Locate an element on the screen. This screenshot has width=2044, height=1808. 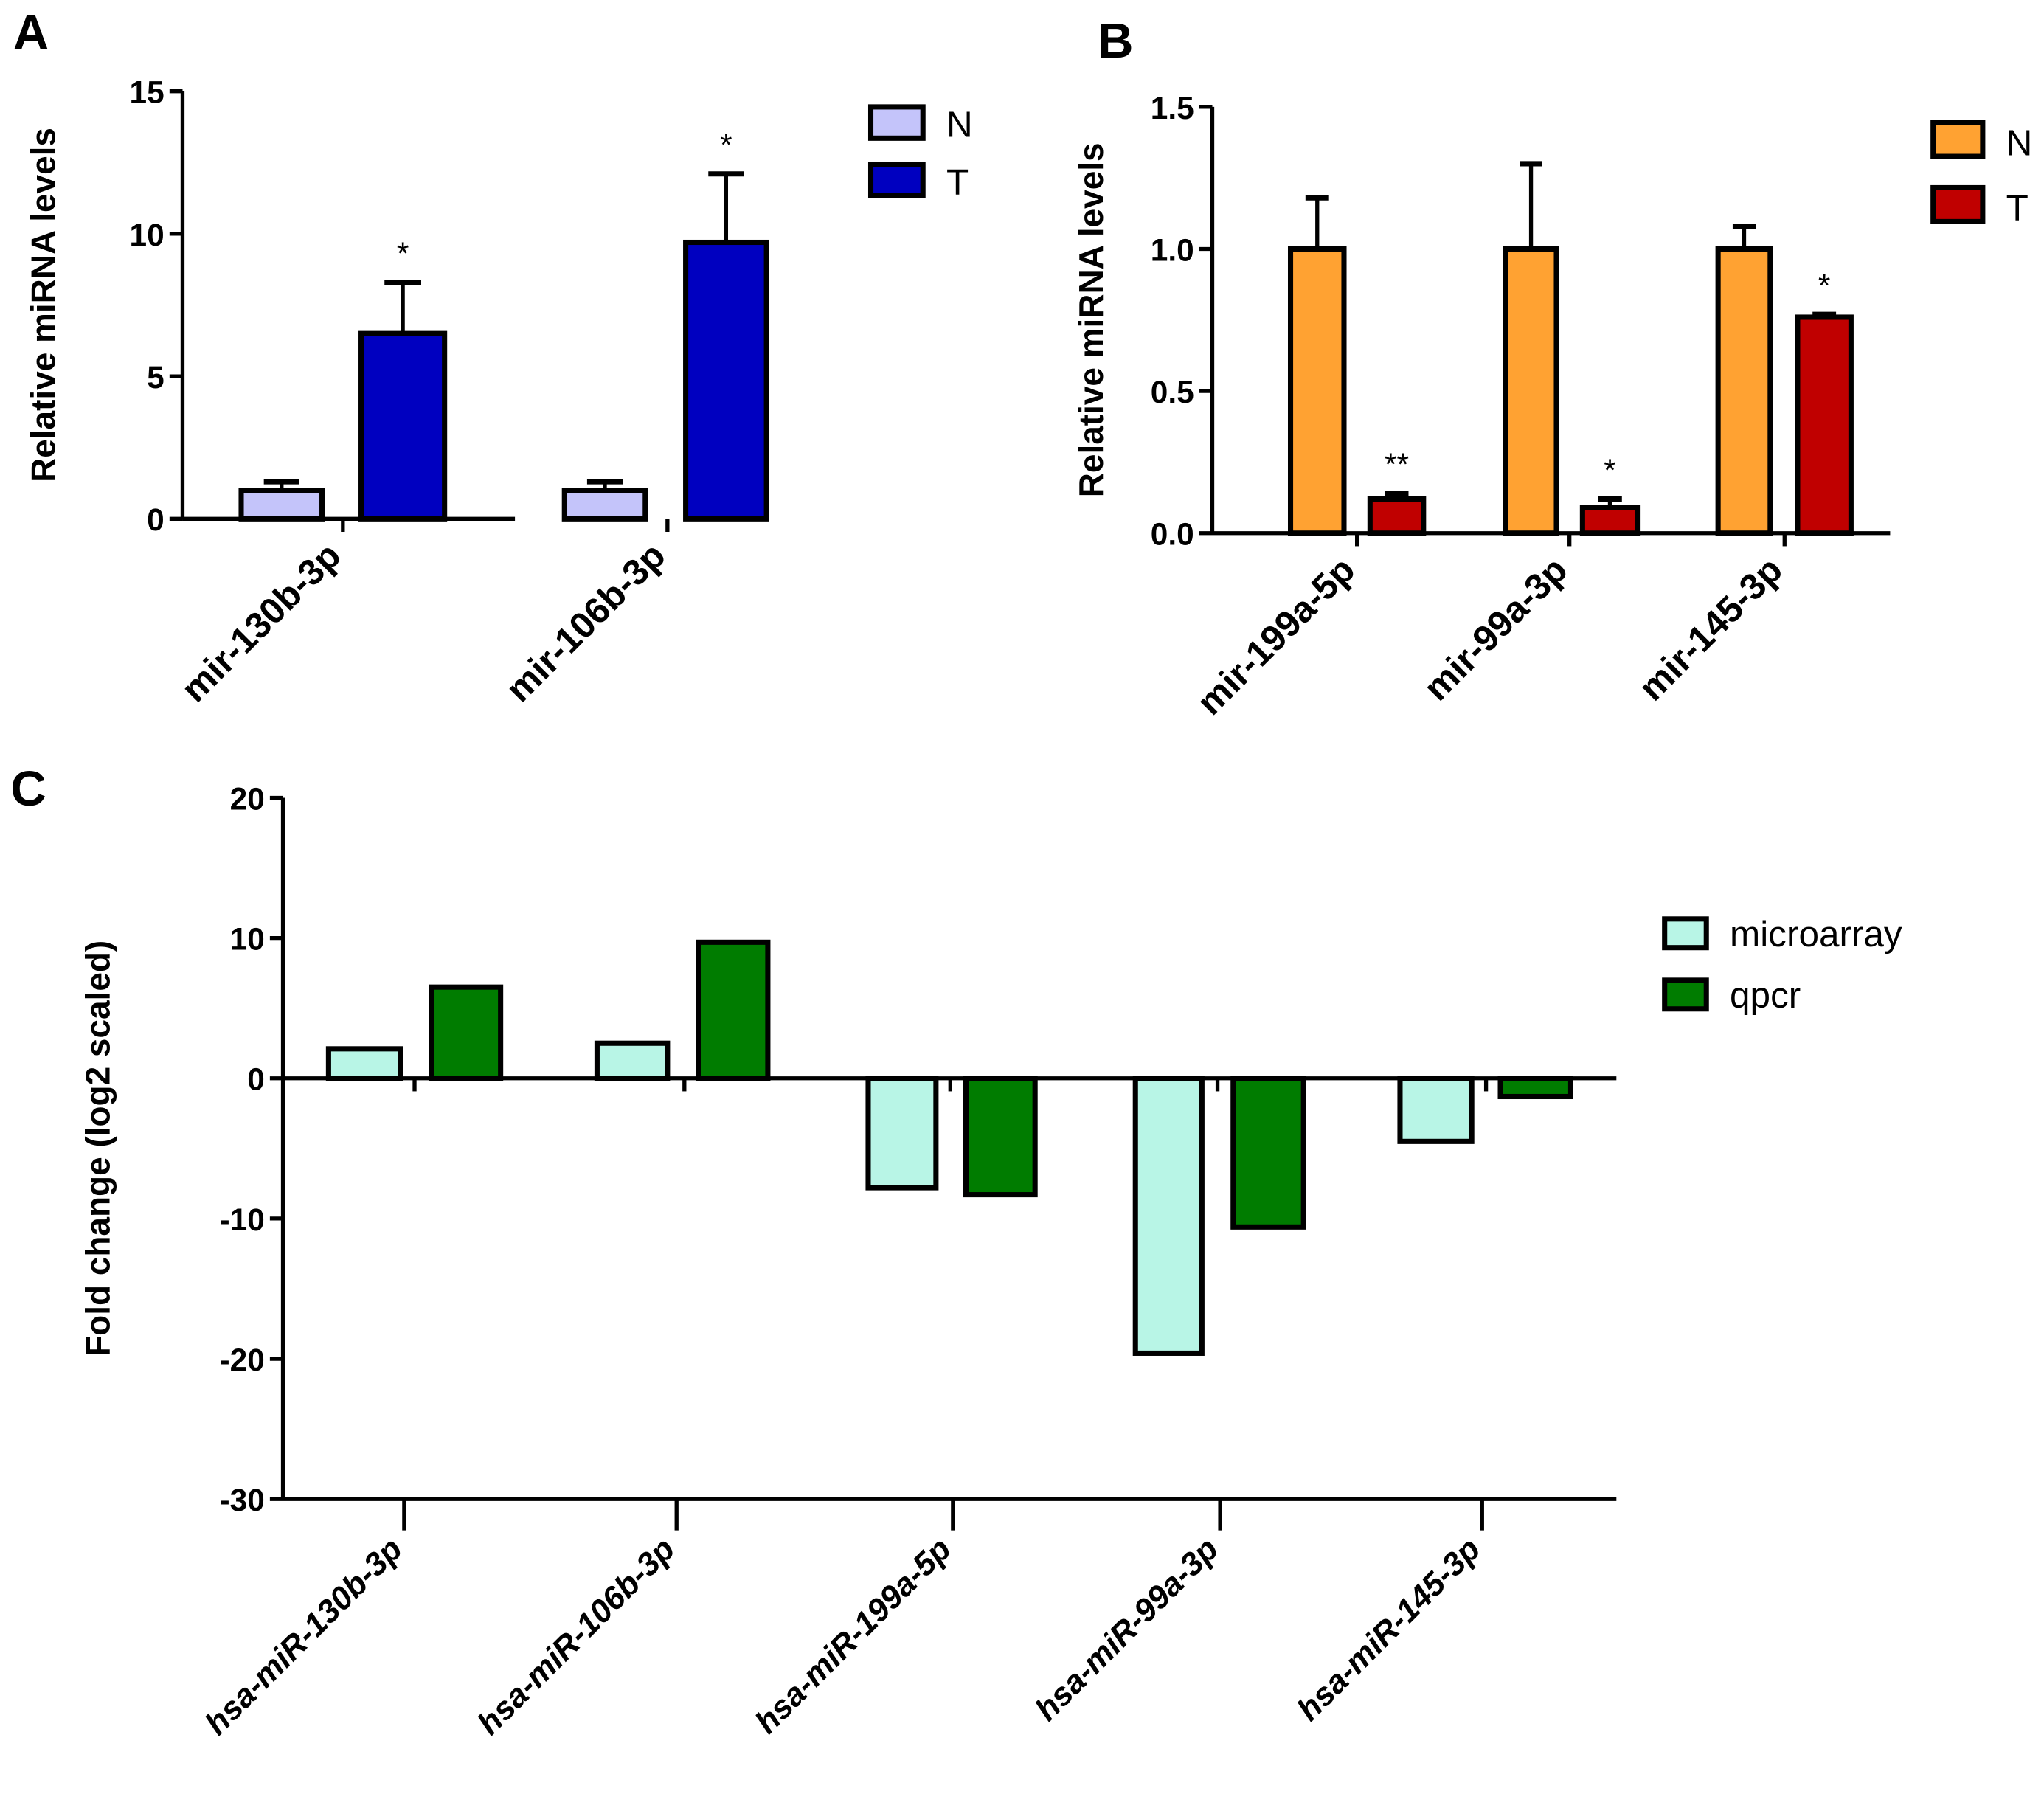
legend-label: qpcr is located at coordinates (1766, 995).